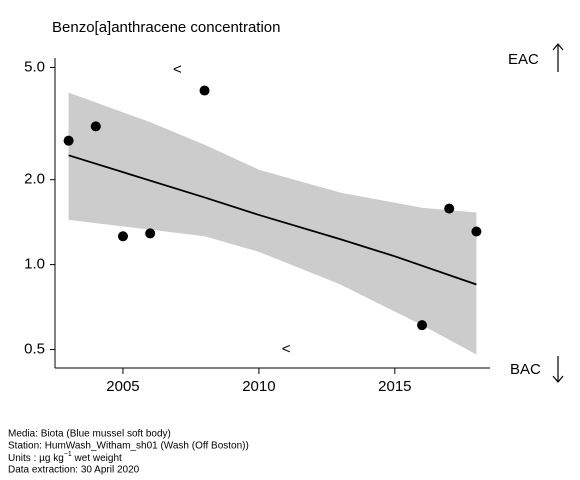 Image resolution: width=580 pixels, height=480 pixels. What do you see at coordinates (65, 457) in the screenshot?
I see `units-line: Units : µg kg−1 wet weight` at bounding box center [65, 457].